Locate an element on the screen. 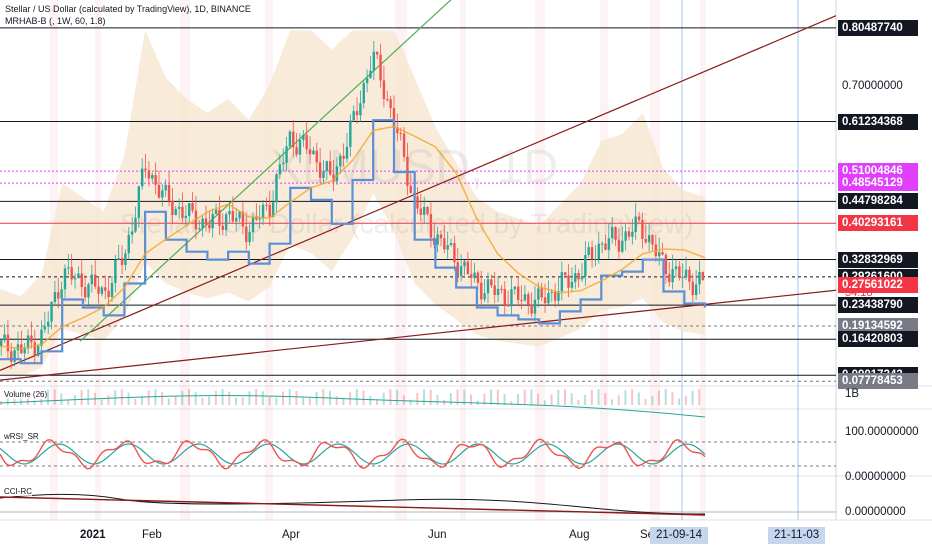 The width and height of the screenshot is (932, 550). time-axis-label: Apr is located at coordinates (291, 535).